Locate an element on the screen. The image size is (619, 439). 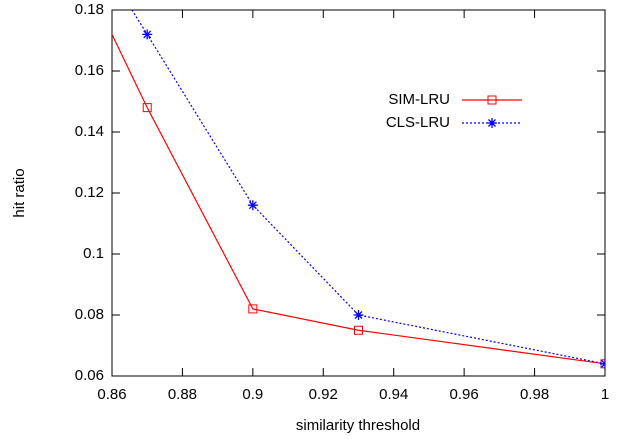
x-tick-label: 0.9 is located at coordinates (252, 394).